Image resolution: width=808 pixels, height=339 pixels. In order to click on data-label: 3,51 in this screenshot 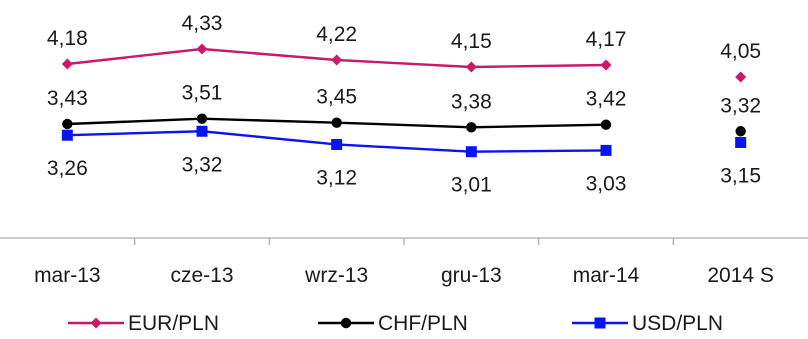, I will do `click(202, 93)`.